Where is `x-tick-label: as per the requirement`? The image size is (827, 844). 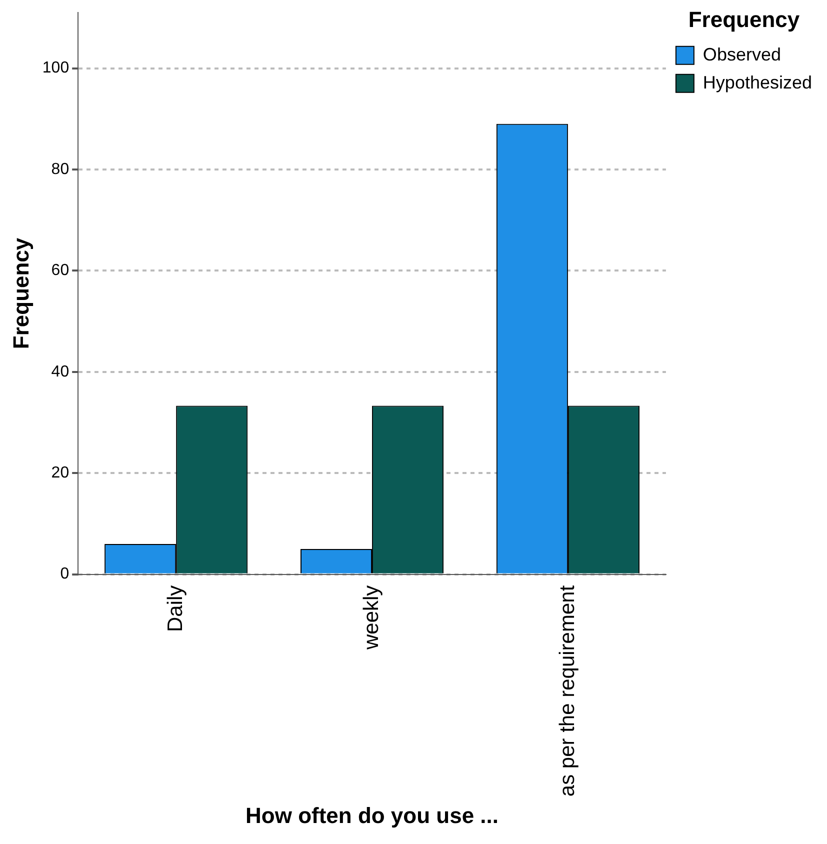 x-tick-label: as per the requirement is located at coordinates (567, 691).